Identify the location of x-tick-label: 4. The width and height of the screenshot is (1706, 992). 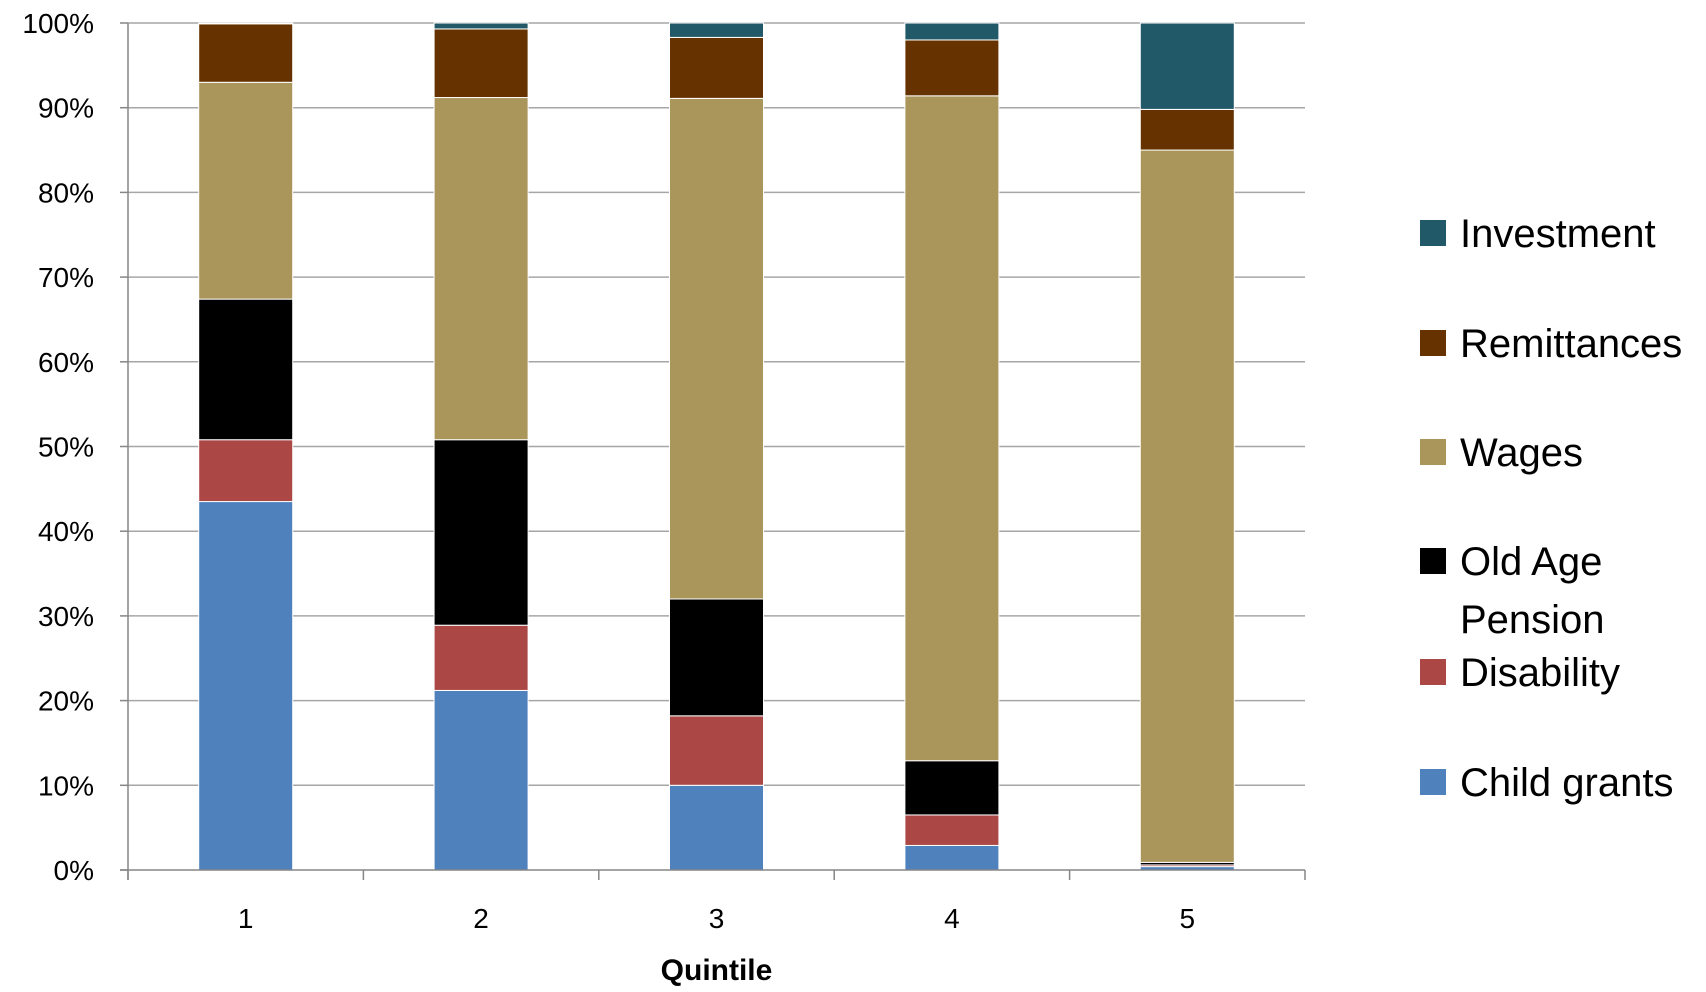
(952, 918).